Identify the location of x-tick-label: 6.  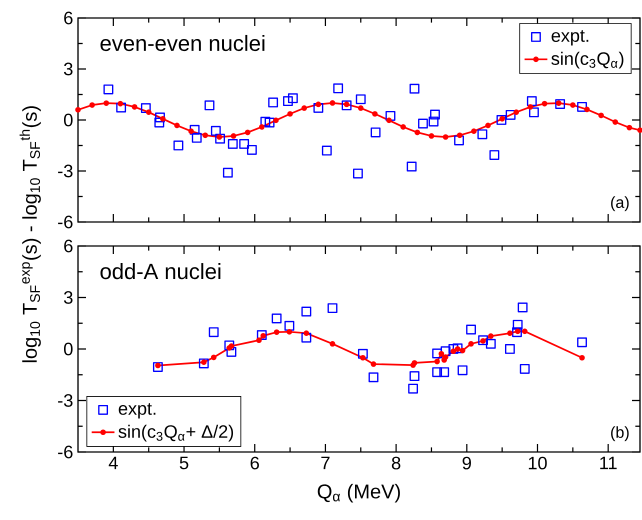
(254, 463).